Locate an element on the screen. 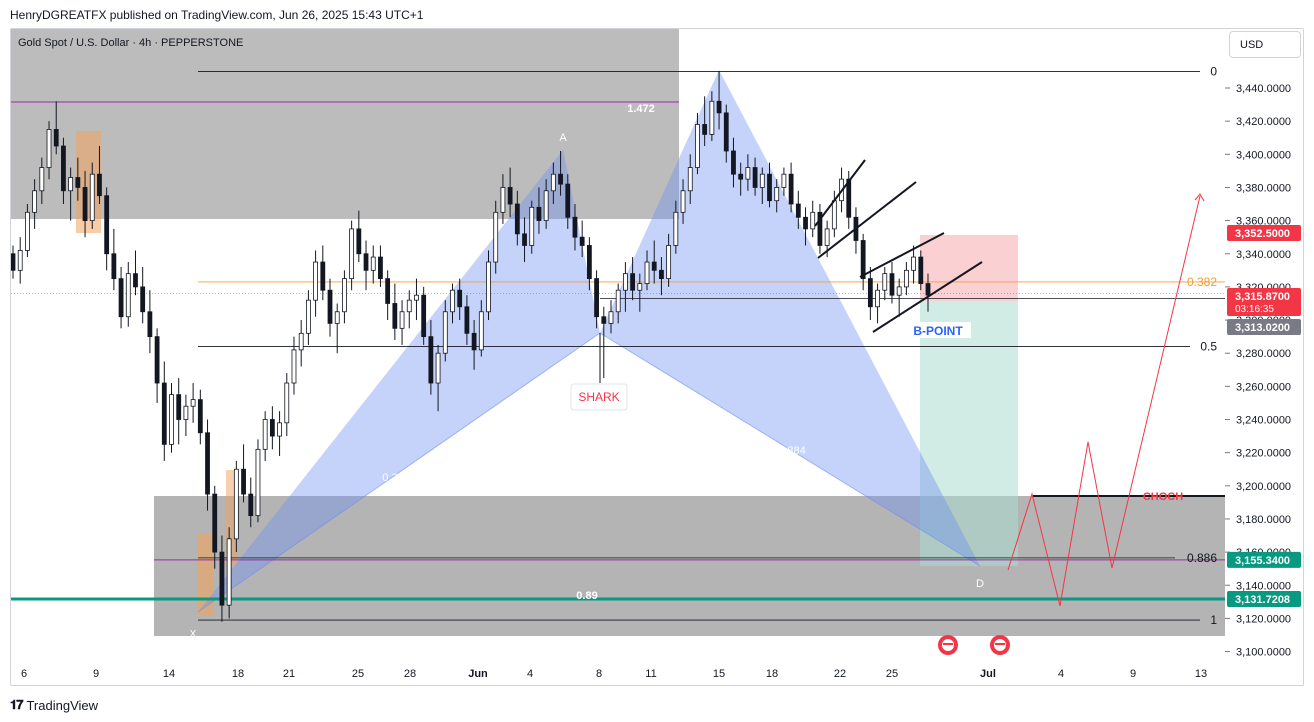 This screenshot has width=1314, height=722. x-tick-label: 14 is located at coordinates (169, 674).